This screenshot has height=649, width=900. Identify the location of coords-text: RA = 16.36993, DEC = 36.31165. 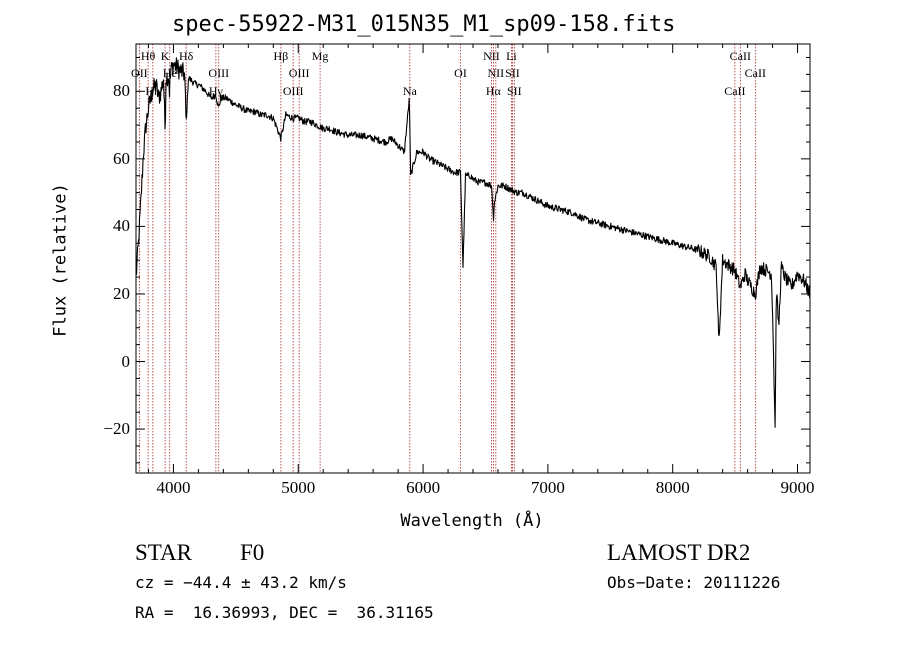
(284, 612).